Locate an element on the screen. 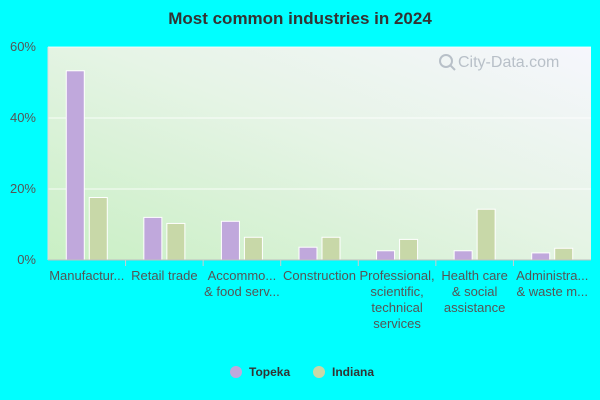  y-tick-label: 40% is located at coordinates (23, 117).